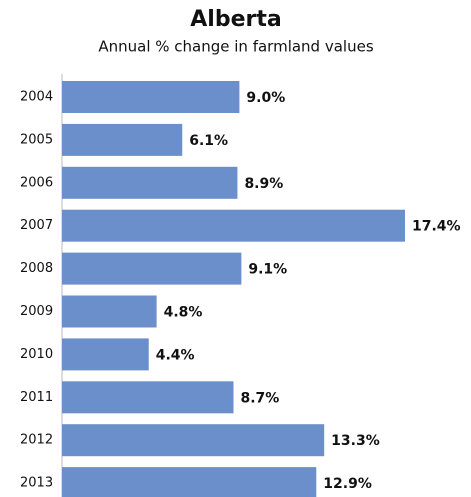  What do you see at coordinates (265, 98) in the screenshot?
I see `value-label: 9.0%` at bounding box center [265, 98].